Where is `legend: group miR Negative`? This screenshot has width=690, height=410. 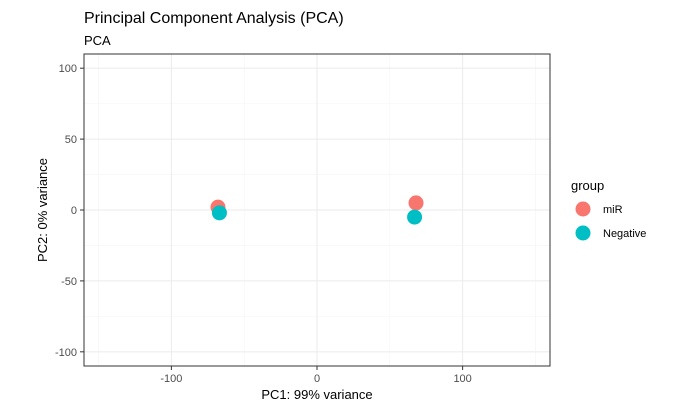 legend: group miR Negative is located at coordinates (608, 209).